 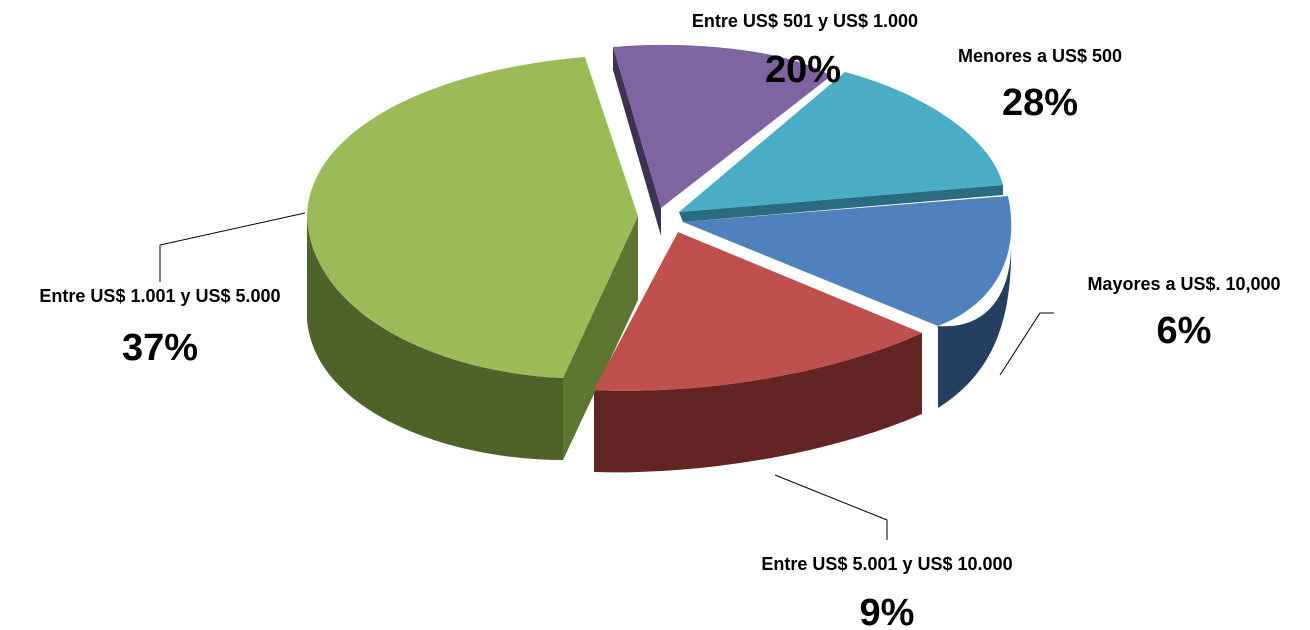 I want to click on slice-label-mayores-10000: Mayores a US$. 10,000, so click(x=1183, y=284).